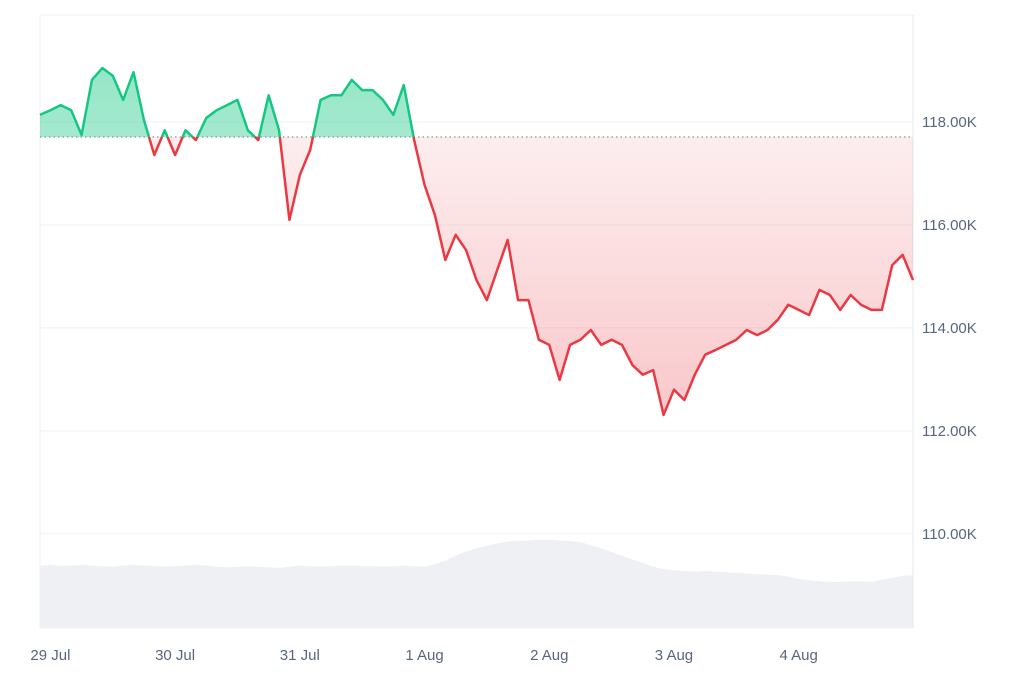 The height and width of the screenshot is (683, 1024). Describe the element at coordinates (50, 655) in the screenshot. I see `x-tick-label: 29 Jul` at that location.